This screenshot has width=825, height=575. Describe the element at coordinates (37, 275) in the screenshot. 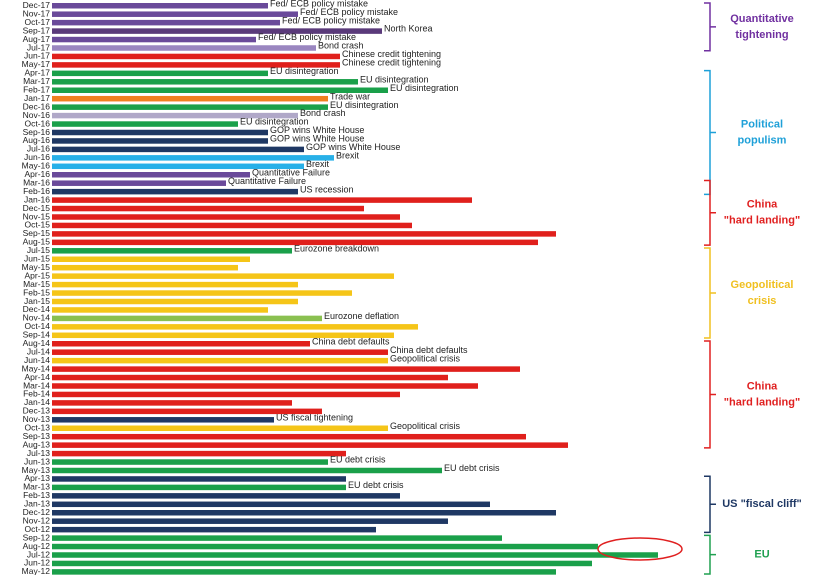

I see `y-tick-label: Apr-15` at that location.